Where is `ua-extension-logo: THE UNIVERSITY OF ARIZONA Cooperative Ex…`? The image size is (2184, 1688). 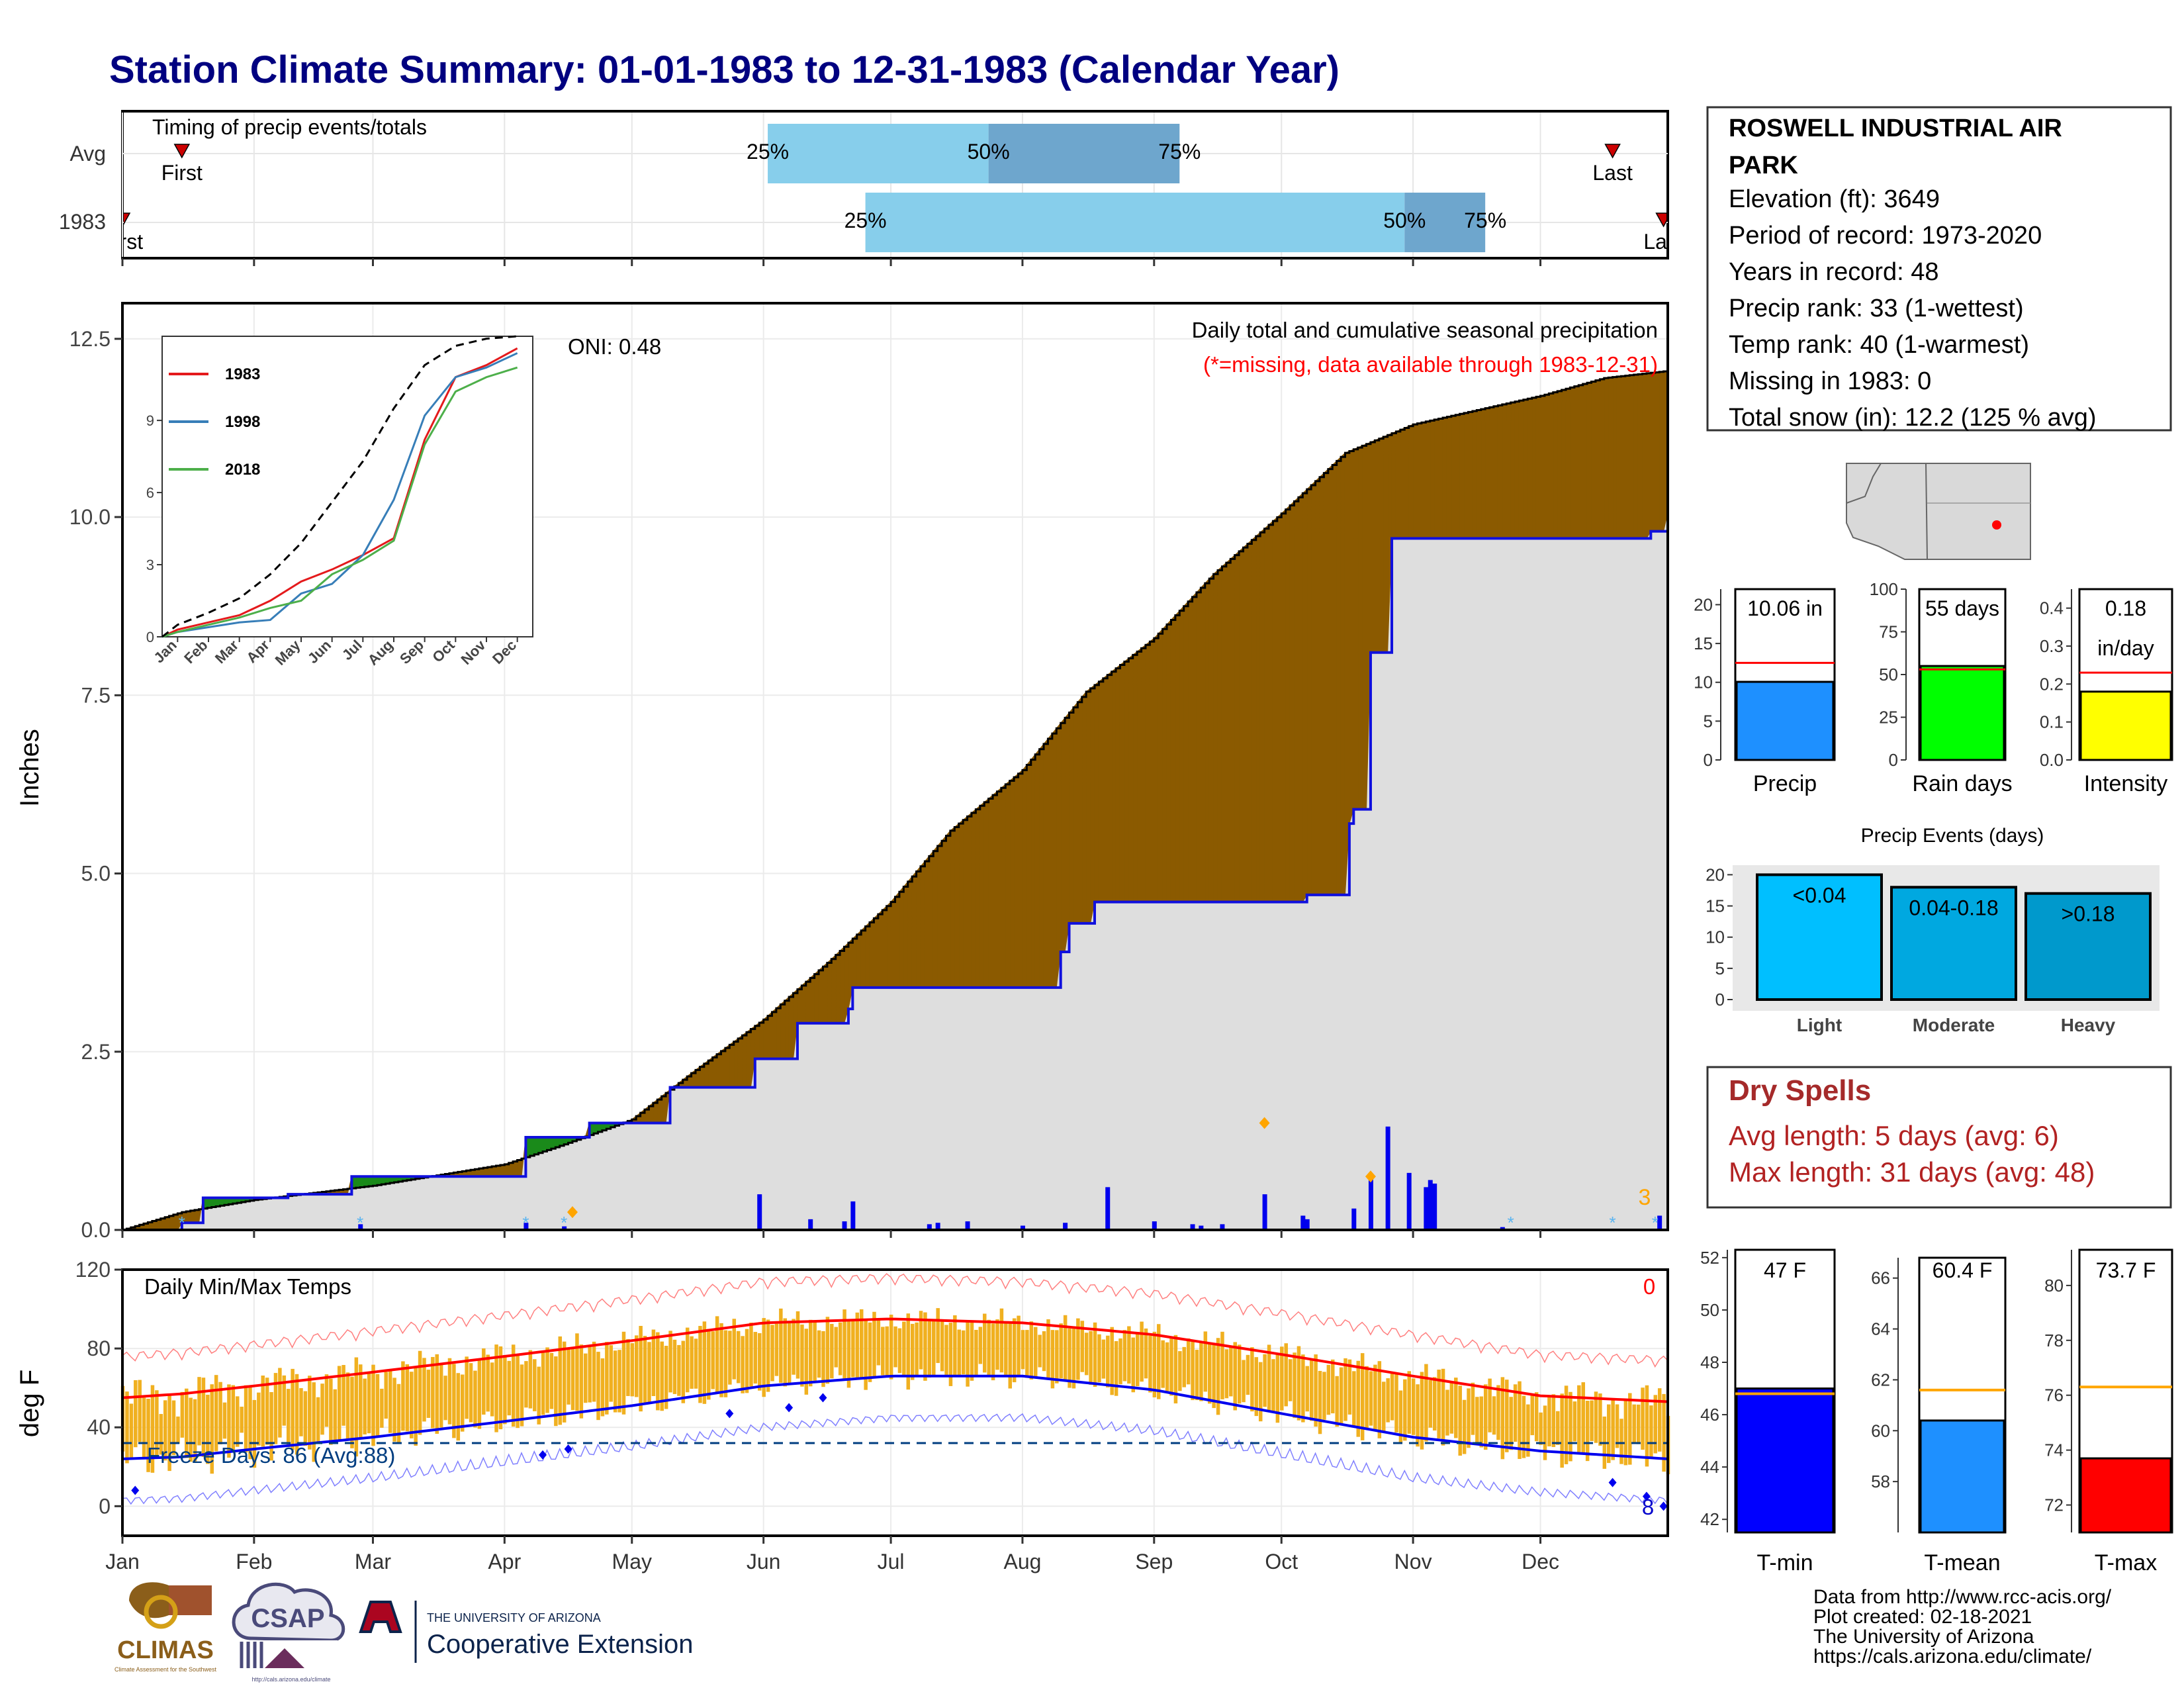
ua-extension-logo: THE UNIVERSITY OF ARIZONA Cooperative Ex… is located at coordinates (526, 1632).